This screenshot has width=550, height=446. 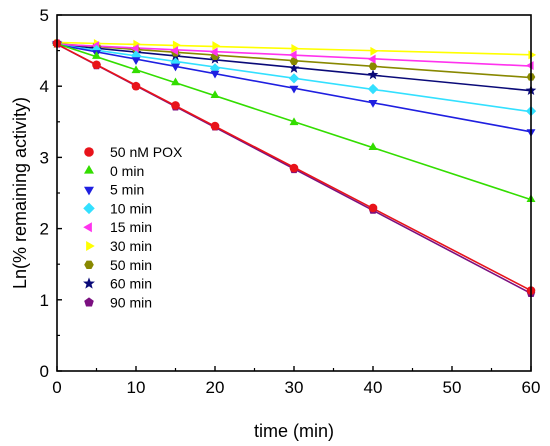 I want to click on x-tick-label: 50, so click(x=452, y=387).